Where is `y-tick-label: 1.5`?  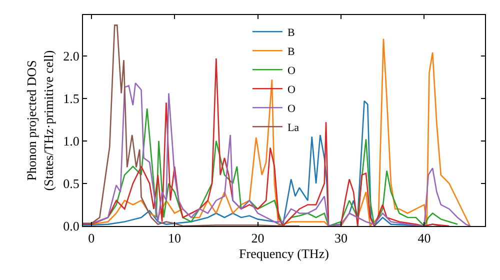
y-tick-label: 1.5 is located at coordinates (71, 98).